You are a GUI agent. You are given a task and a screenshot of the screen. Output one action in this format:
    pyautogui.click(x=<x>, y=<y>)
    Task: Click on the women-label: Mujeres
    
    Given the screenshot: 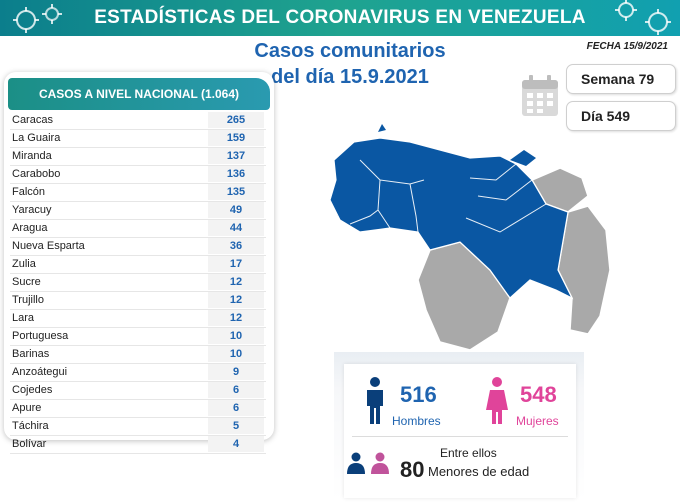 What is the action you would take?
    pyautogui.click(x=537, y=421)
    